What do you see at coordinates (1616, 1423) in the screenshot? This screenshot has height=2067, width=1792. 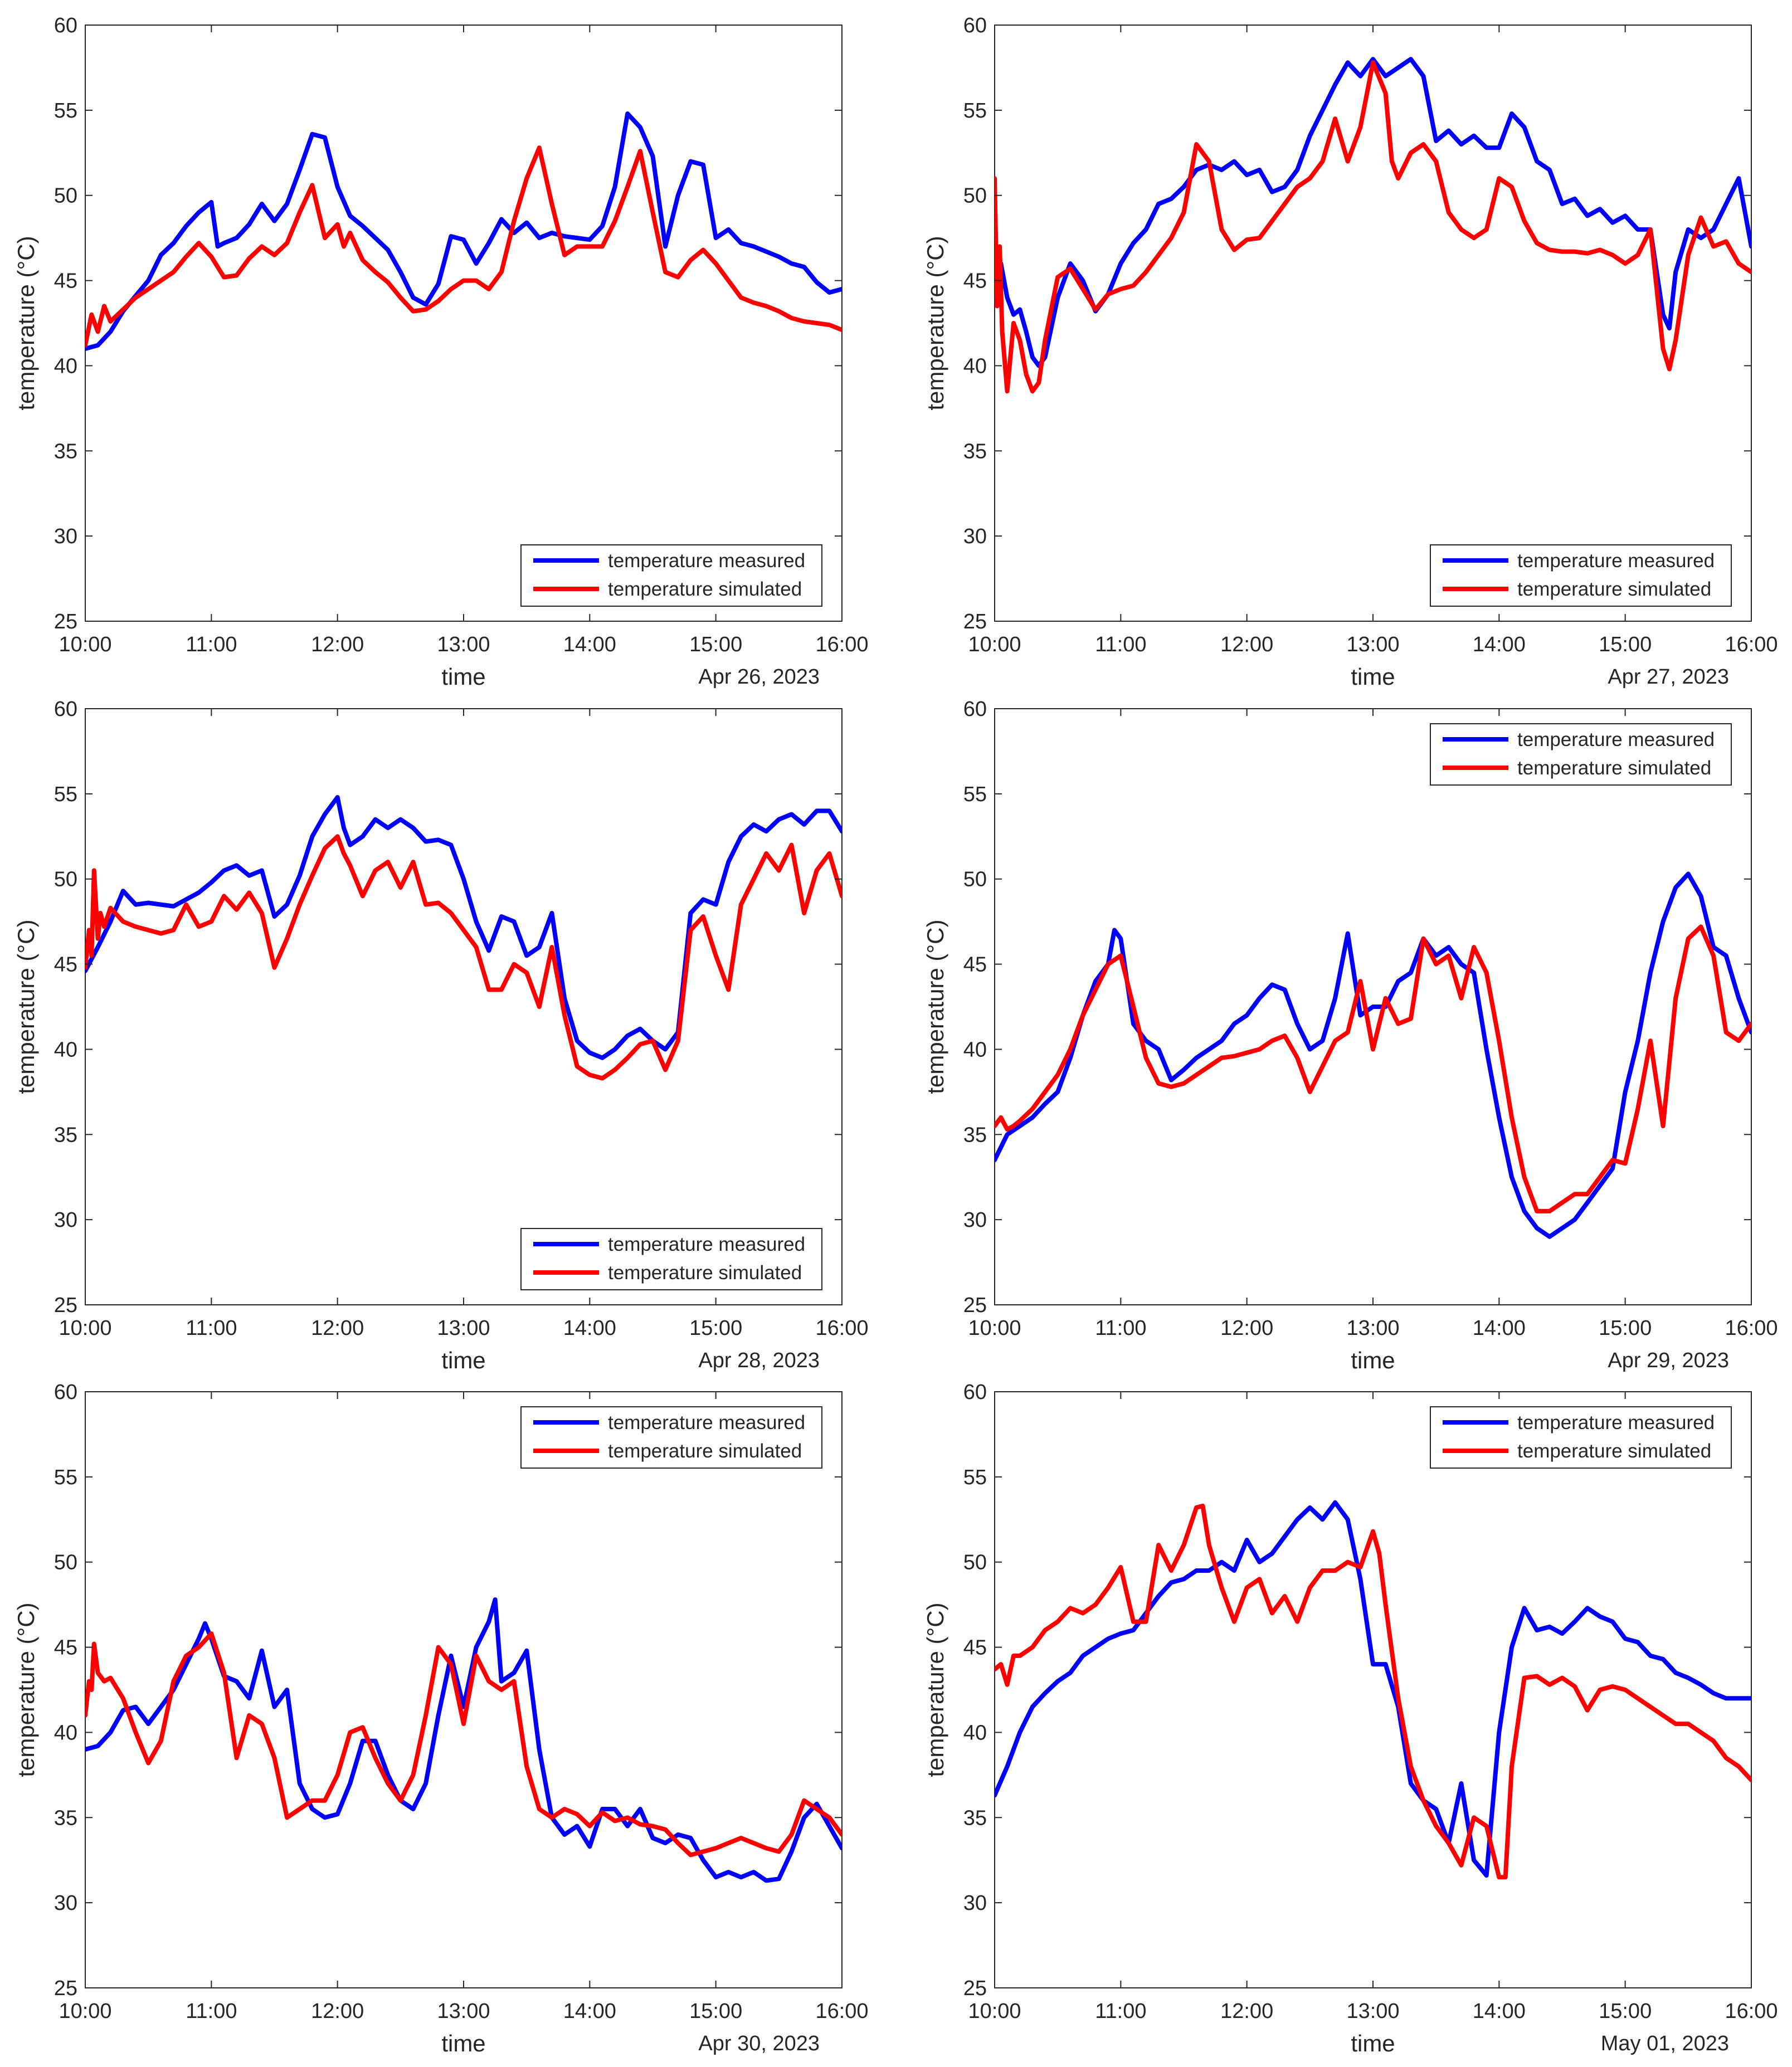 I see `legend-label-measured: temperature measured` at bounding box center [1616, 1423].